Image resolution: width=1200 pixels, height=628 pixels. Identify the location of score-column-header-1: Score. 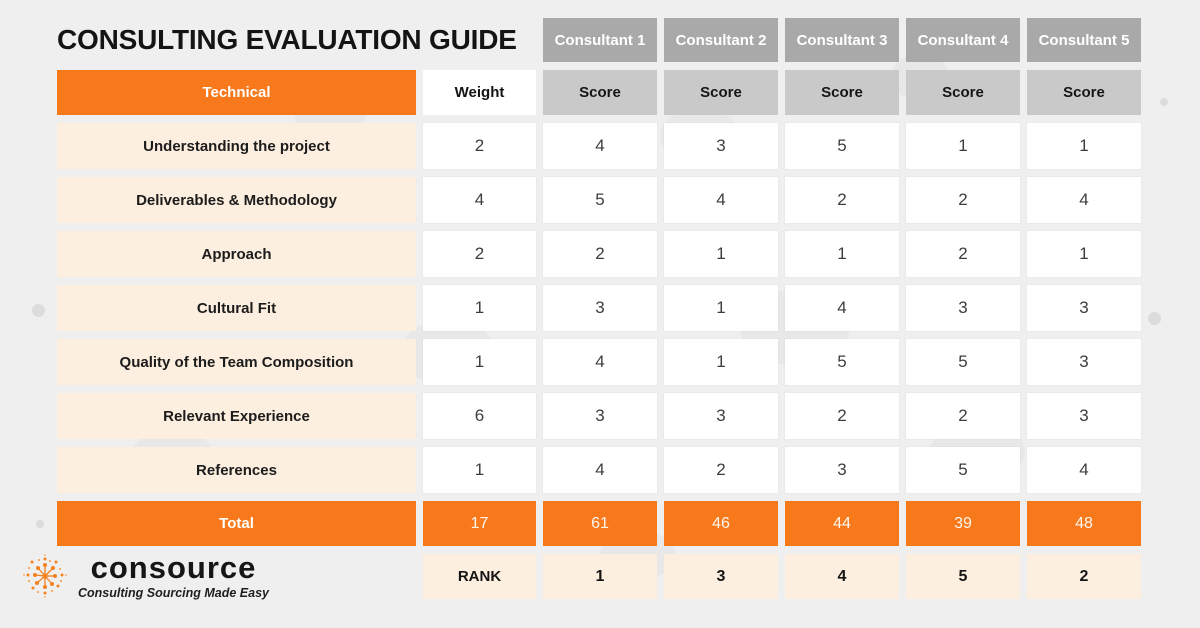
(600, 92).